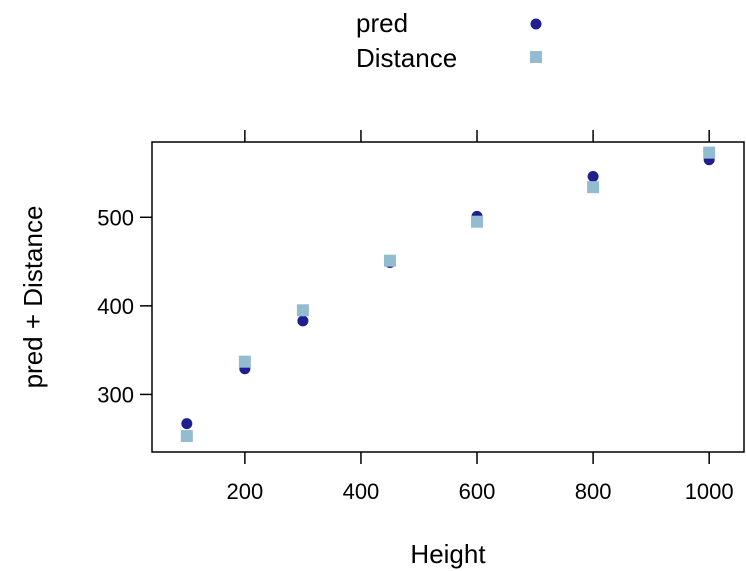  What do you see at coordinates (382, 23) in the screenshot?
I see `legend-label-pred: pred` at bounding box center [382, 23].